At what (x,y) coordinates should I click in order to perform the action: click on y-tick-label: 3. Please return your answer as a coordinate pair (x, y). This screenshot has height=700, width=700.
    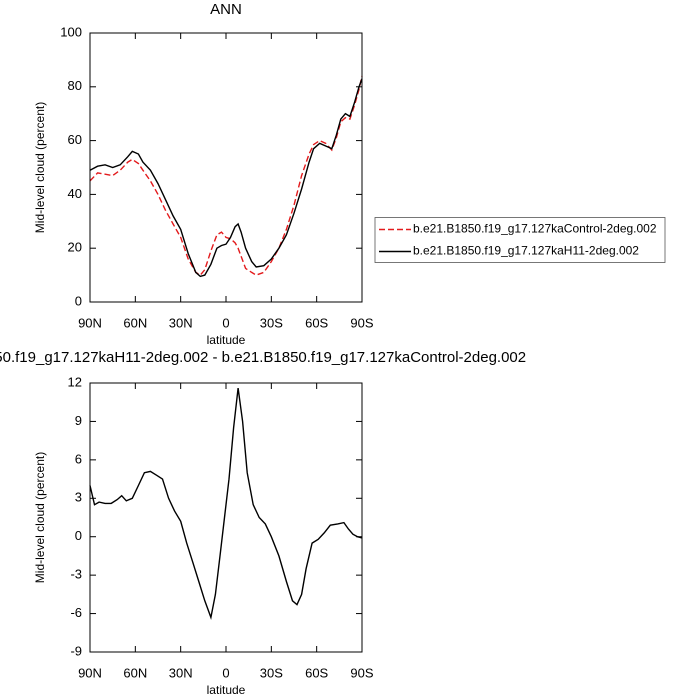
    Looking at the image, I should click on (78, 497).